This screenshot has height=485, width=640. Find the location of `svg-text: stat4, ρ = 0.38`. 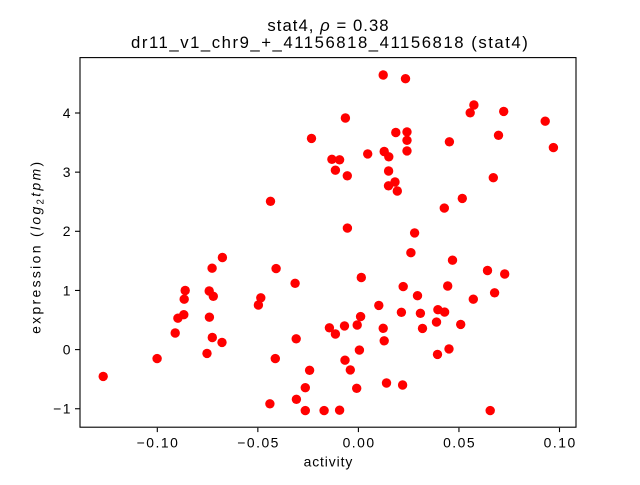

svg-text: stat4, ρ = 0.38 is located at coordinates (328, 25).